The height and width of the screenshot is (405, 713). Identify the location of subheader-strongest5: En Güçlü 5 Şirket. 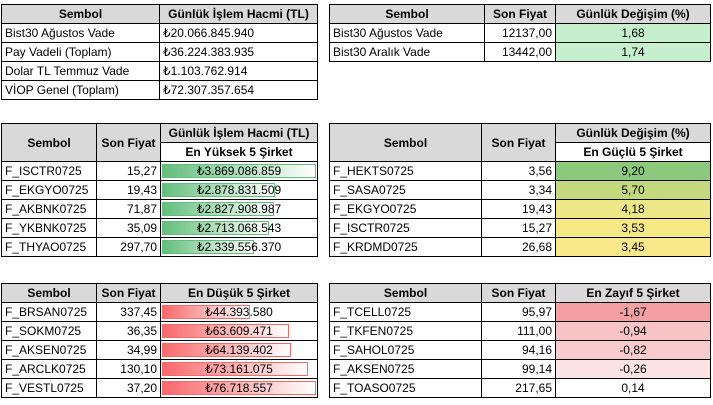
(633, 152).